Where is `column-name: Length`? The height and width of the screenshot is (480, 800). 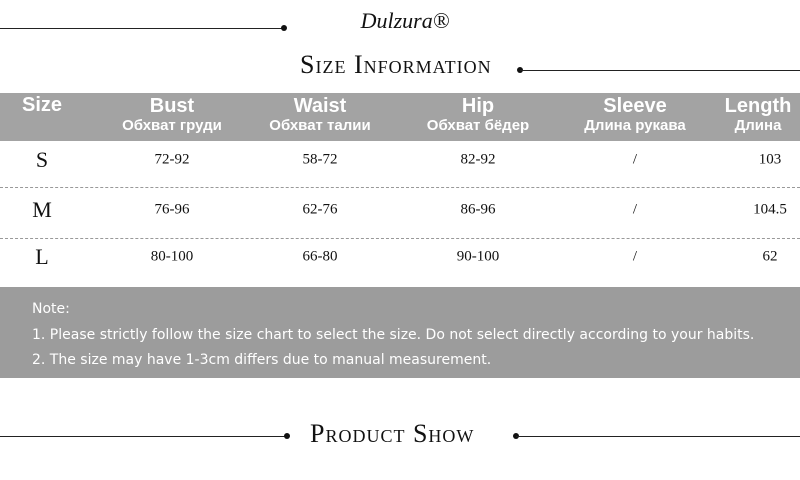 column-name: Length is located at coordinates (758, 106).